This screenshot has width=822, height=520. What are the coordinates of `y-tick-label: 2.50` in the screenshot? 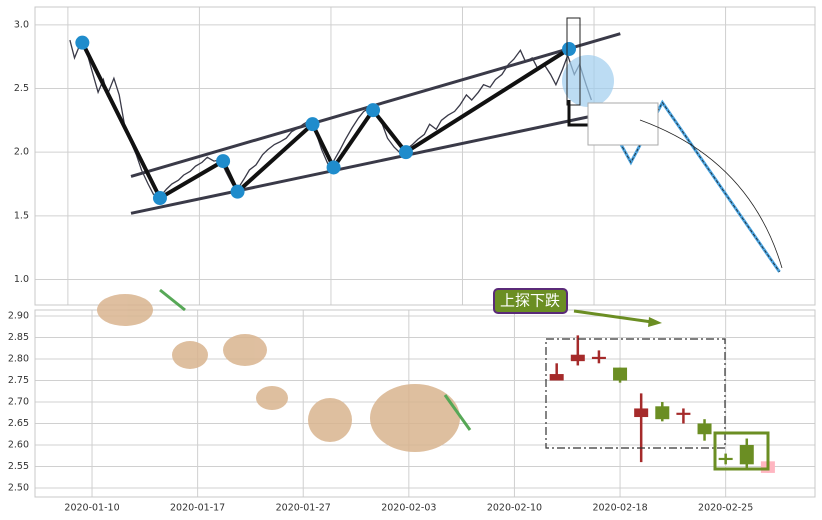 It's located at (18, 487).